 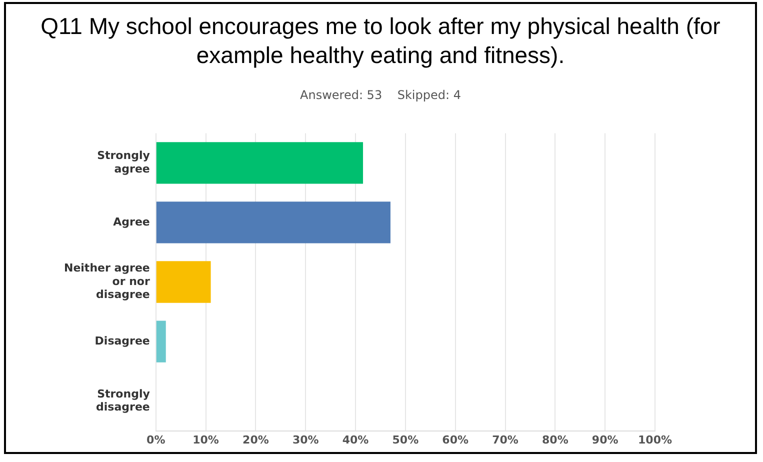 What do you see at coordinates (605, 439) in the screenshot?
I see `x-tick-label: 90%` at bounding box center [605, 439].